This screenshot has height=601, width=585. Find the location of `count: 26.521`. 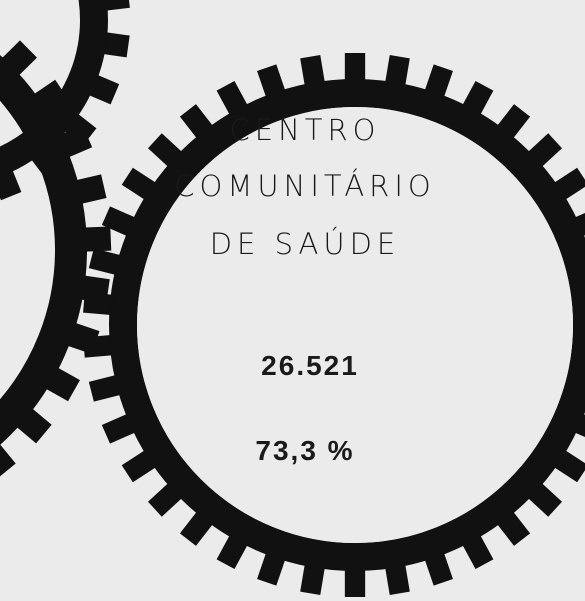

count: 26.521 is located at coordinates (310, 365).